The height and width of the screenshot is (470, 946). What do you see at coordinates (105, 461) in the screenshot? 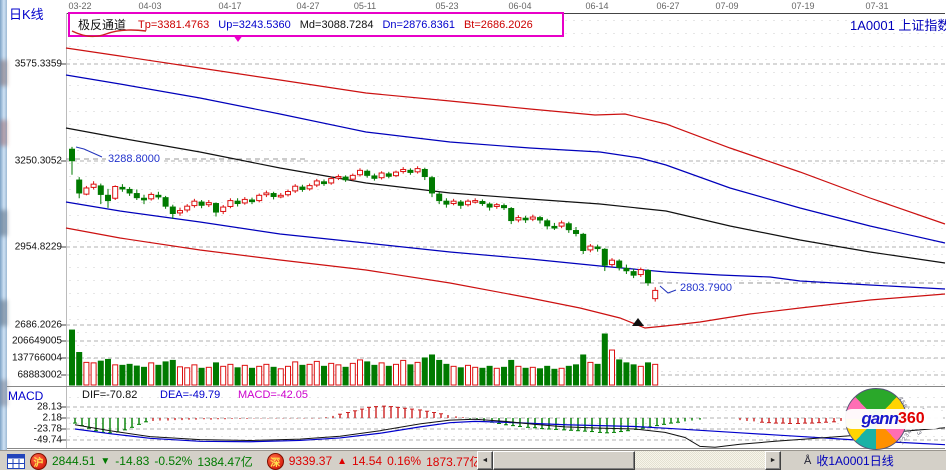
I see `sh-arrow-down-icon: ▼` at bounding box center [105, 461].